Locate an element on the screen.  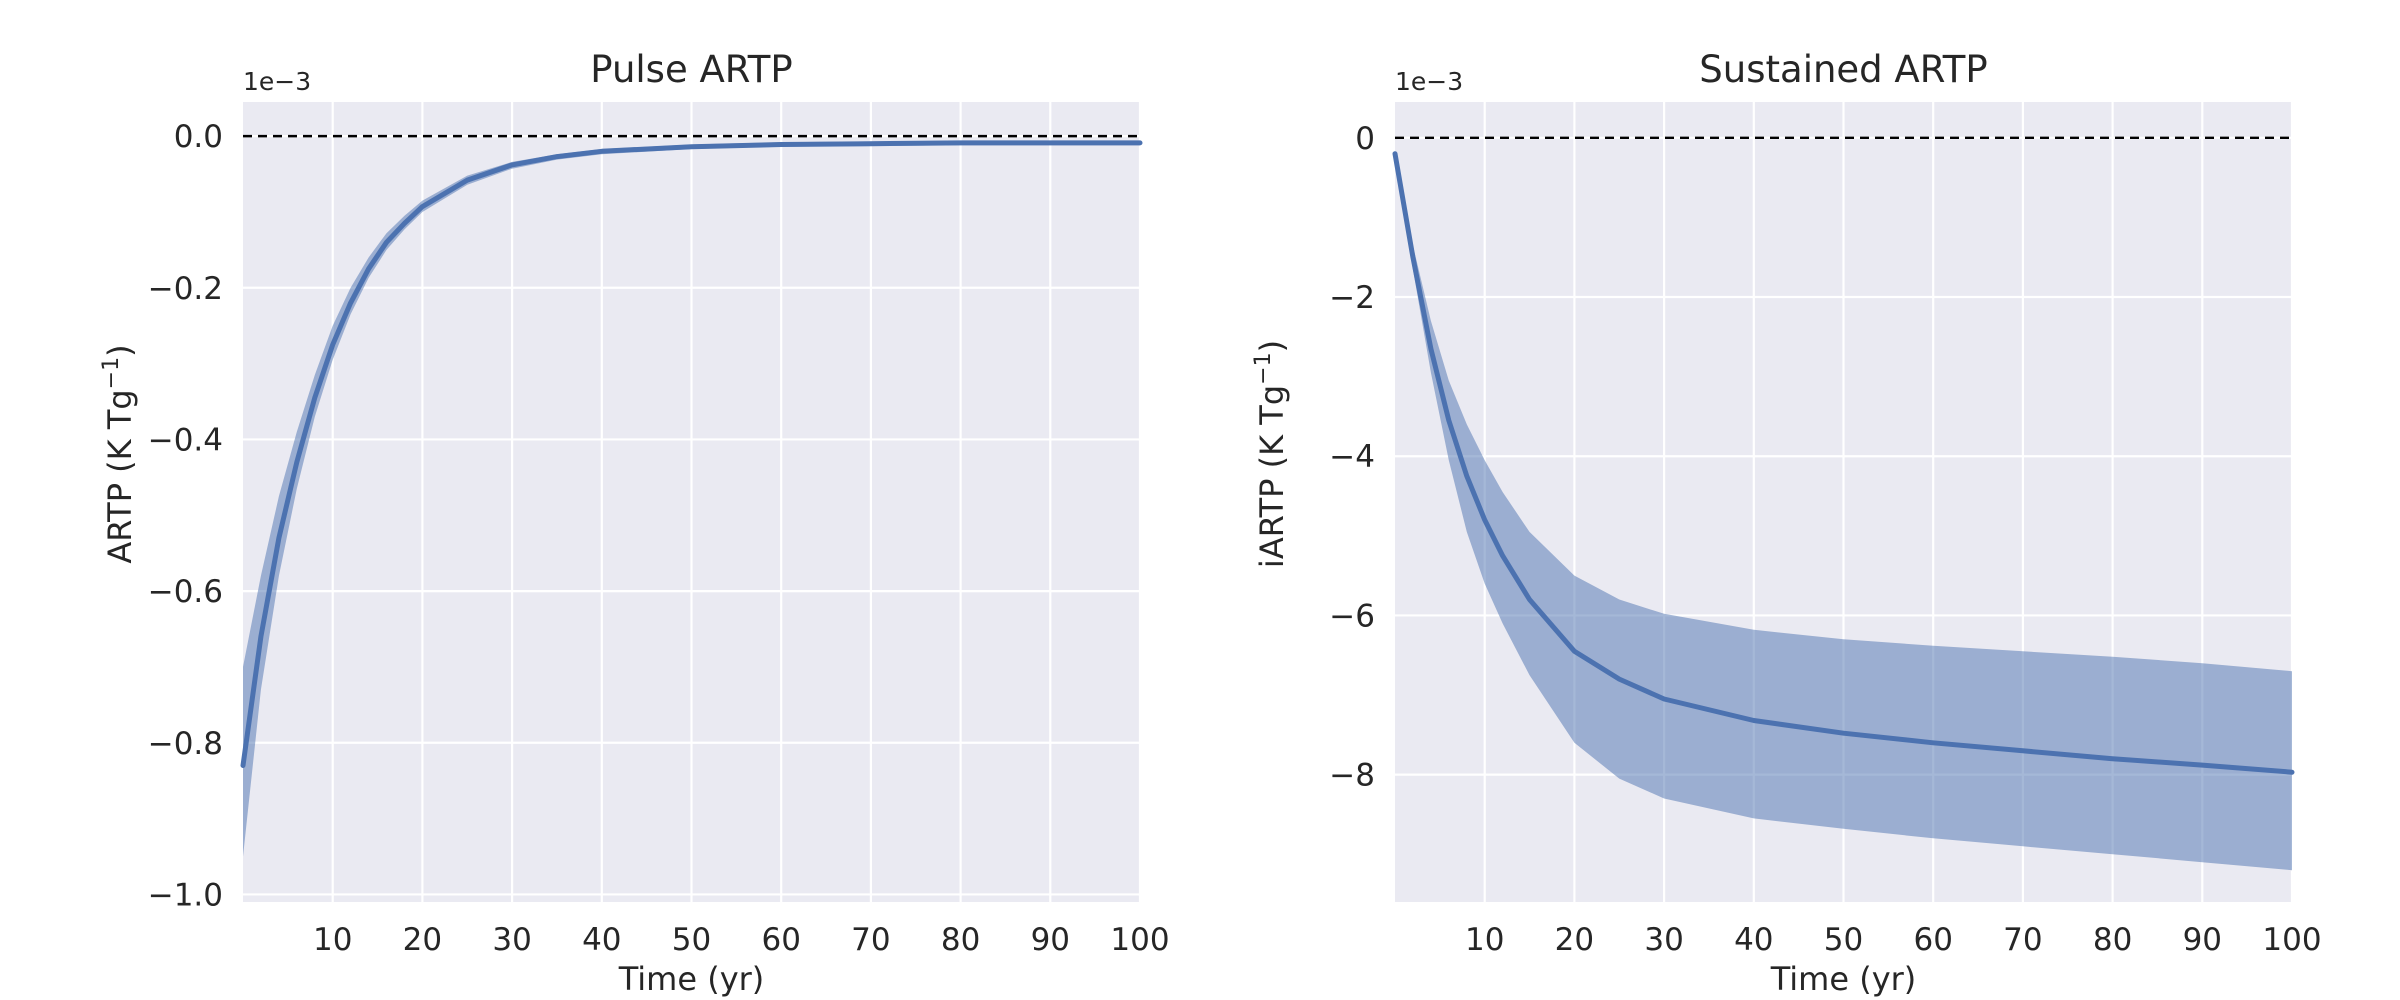
y-axis-label-text: ARTP (K Tg is located at coordinates (120, 476).